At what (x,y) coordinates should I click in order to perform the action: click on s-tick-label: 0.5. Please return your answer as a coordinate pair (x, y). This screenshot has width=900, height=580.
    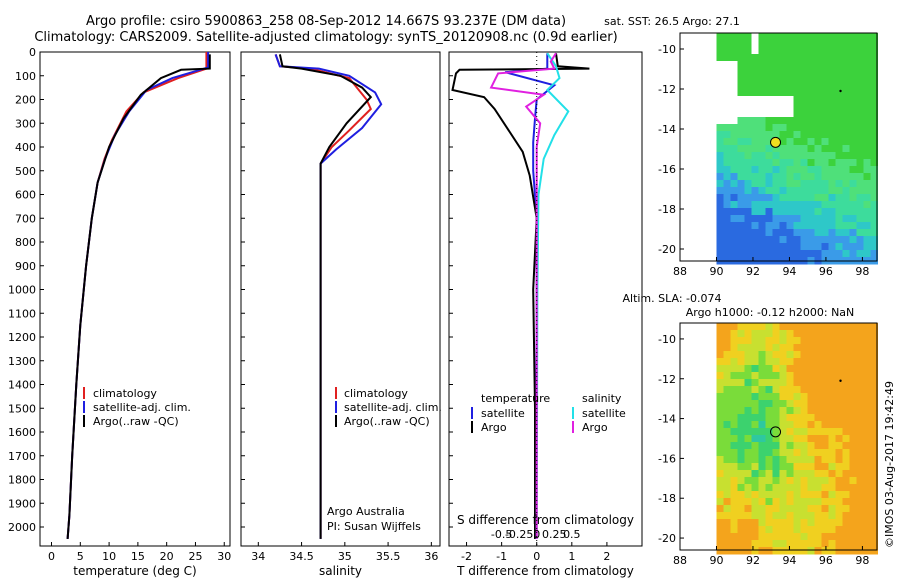
    Looking at the image, I should click on (572, 534).